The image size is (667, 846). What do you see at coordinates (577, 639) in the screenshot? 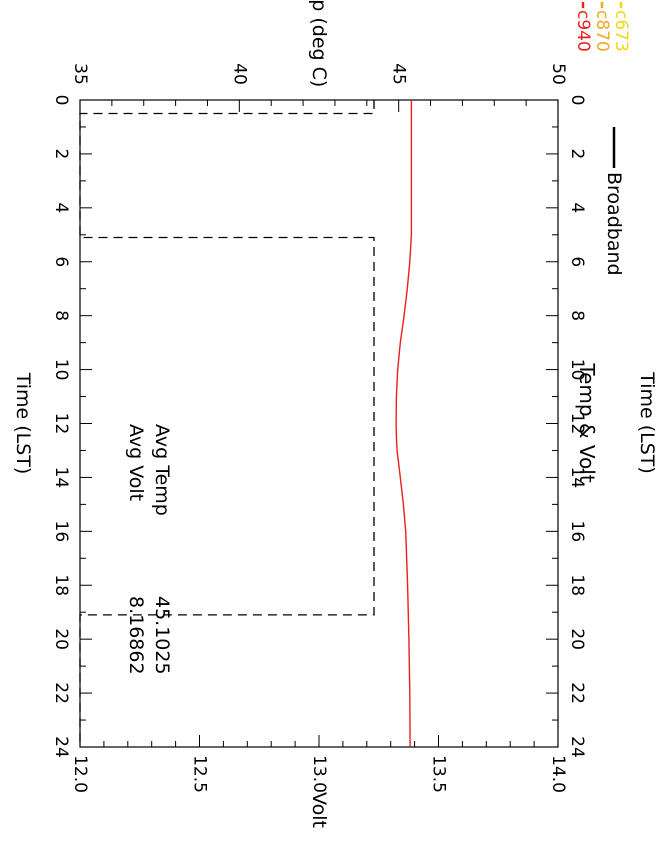
I see `time-tick-label-top: 20` at bounding box center [577, 639].